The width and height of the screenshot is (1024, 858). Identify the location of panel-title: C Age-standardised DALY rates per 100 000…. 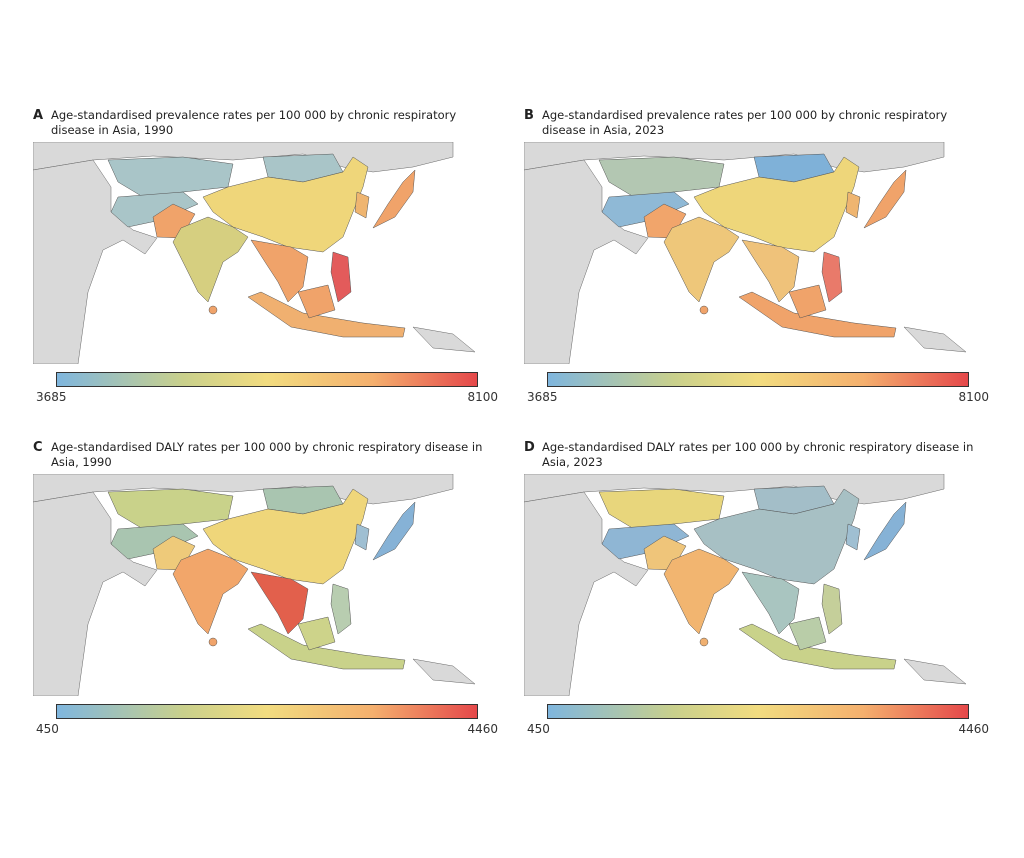
(268, 457).